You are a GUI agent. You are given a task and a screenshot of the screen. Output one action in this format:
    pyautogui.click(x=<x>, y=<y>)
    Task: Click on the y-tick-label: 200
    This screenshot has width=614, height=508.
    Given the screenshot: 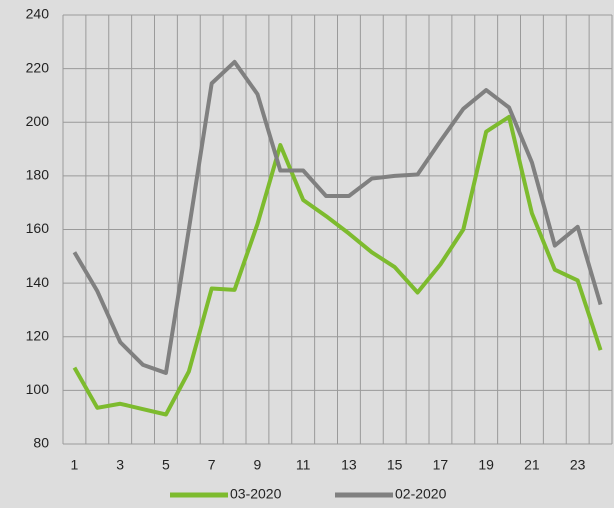 What is the action you would take?
    pyautogui.click(x=38, y=121)
    